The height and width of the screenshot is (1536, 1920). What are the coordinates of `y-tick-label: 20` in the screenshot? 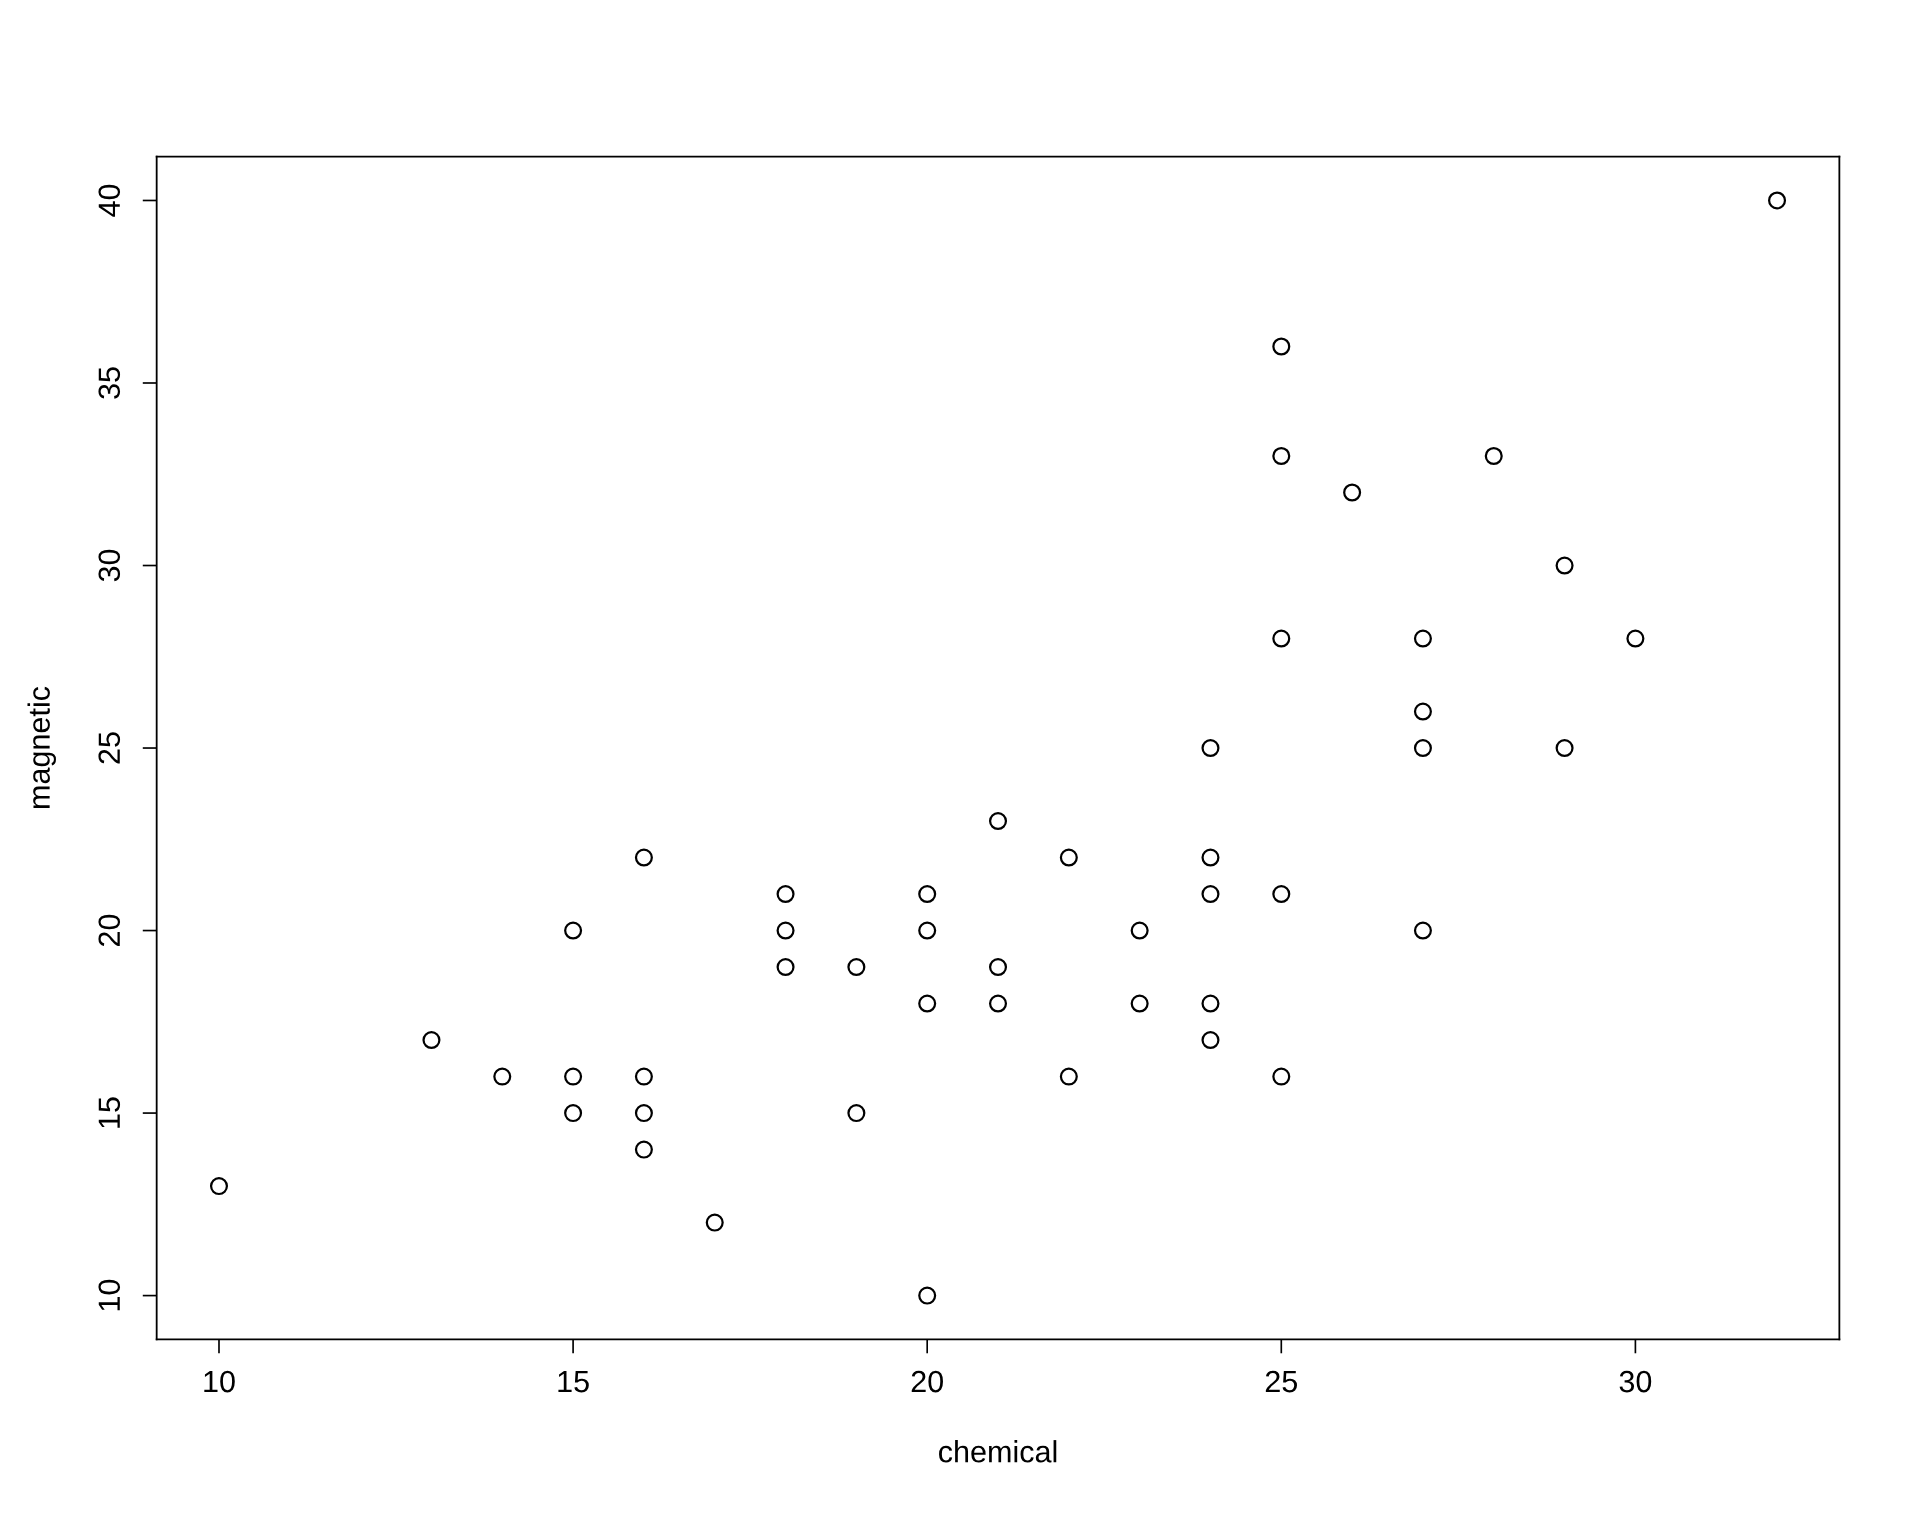 It's located at (109, 930).